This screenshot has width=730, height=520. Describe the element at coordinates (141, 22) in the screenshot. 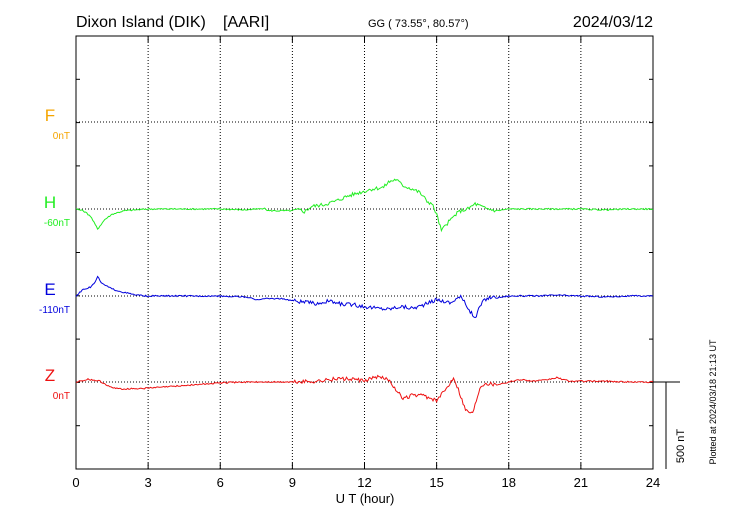

I see `station-title: Dixon Island (DIK)` at that location.